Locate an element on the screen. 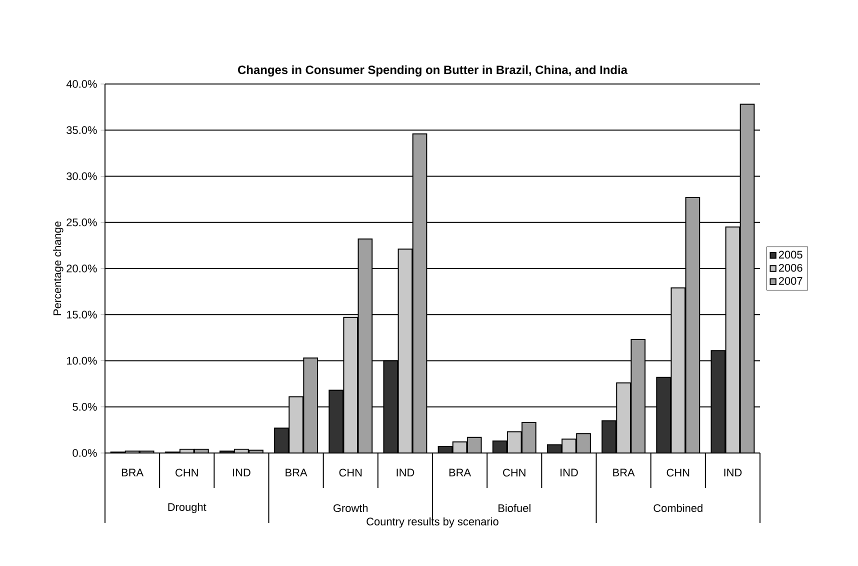  y-tick-label: 40.0% is located at coordinates (81, 84).